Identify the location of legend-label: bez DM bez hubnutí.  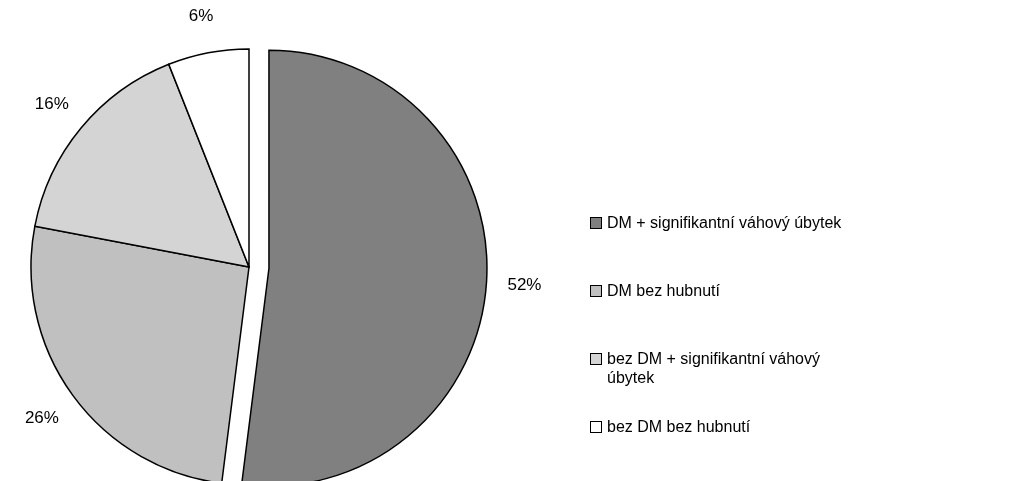
(679, 426).